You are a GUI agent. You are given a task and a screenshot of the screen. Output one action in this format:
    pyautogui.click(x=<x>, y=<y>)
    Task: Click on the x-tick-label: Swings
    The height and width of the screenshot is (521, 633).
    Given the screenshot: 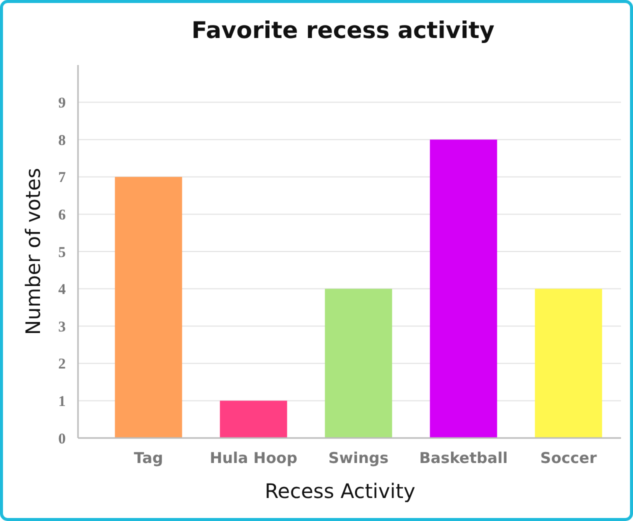 What is the action you would take?
    pyautogui.click(x=358, y=458)
    